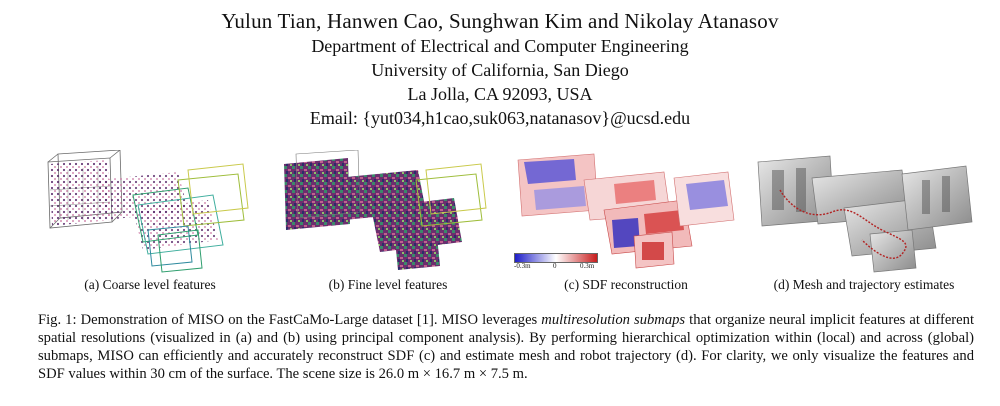 The image size is (1000, 406). I want to click on coarse-features-image, so click(148, 211).